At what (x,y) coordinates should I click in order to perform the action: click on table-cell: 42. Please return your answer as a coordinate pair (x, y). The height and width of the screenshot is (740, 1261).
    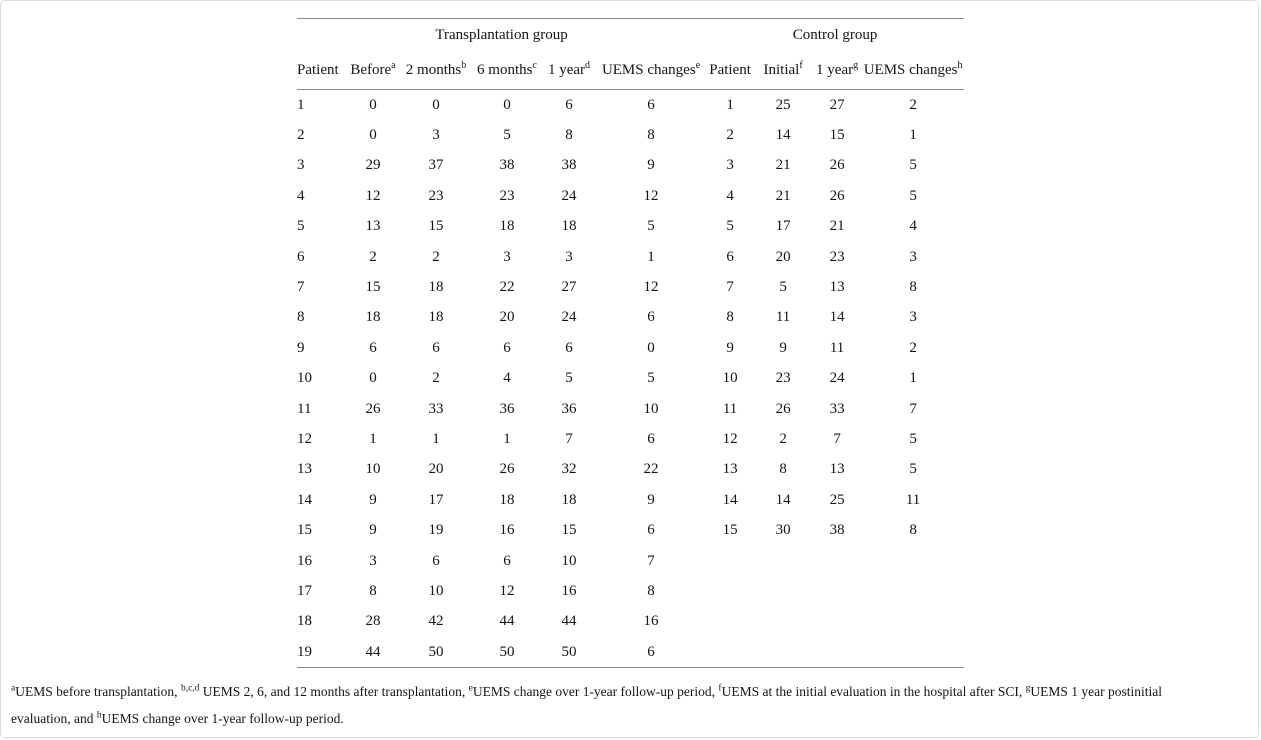
    Looking at the image, I should click on (436, 621).